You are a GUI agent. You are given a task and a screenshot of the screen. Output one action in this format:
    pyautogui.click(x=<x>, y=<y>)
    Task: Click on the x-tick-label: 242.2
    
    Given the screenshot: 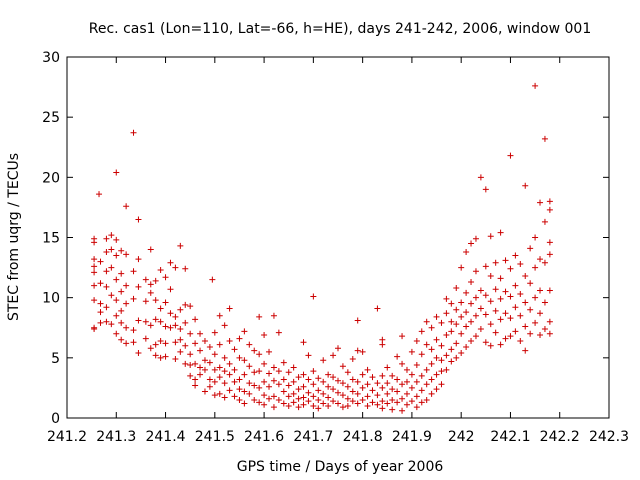 What is the action you would take?
    pyautogui.click(x=560, y=437)
    